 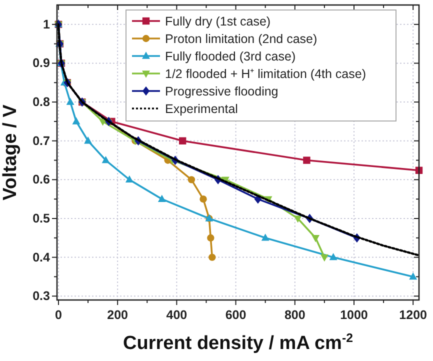 What do you see at coordinates (46, 24) in the screenshot?
I see `y-tick-label: 1` at bounding box center [46, 24].